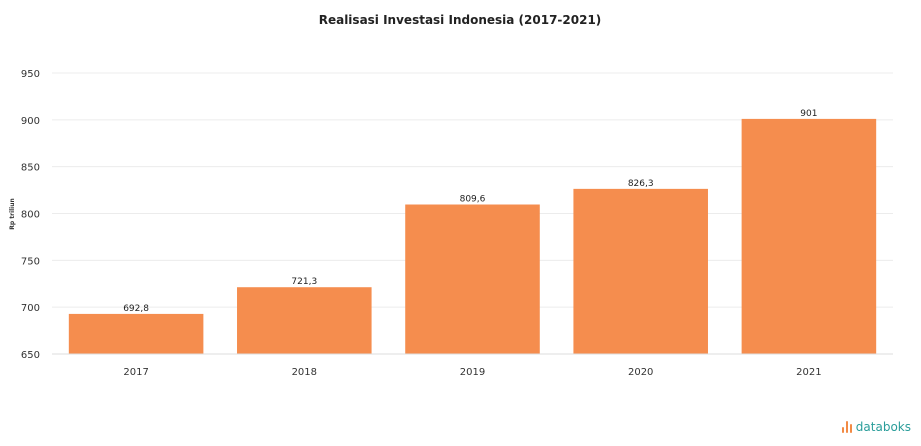  Describe the element at coordinates (640, 372) in the screenshot. I see `x-tick-2020: 2020` at that location.